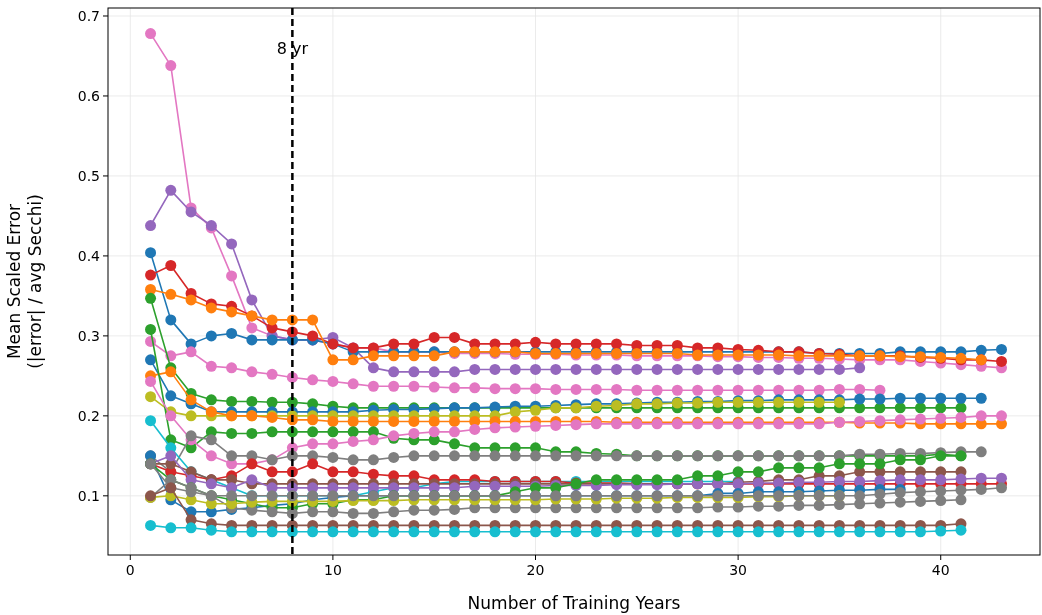 Image resolution: width=1042 pixels, height=615 pixels. I want to click on y-axis-title: Mean Scaled Error (|error| / avg Secchi), so click(24, 281).